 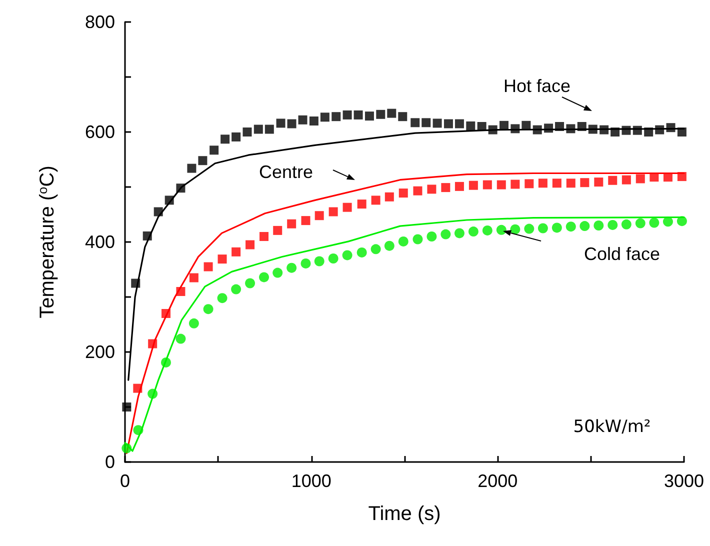 I want to click on annotation: Hot face, so click(x=537, y=86).